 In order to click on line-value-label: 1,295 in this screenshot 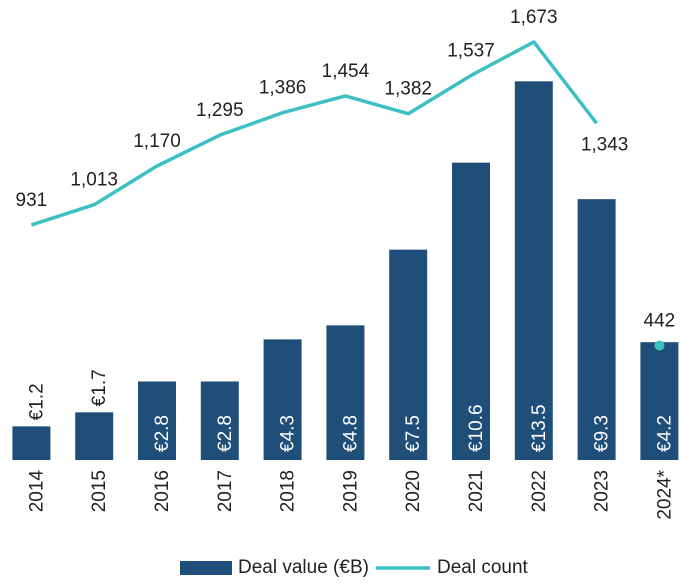, I will do `click(220, 110)`.